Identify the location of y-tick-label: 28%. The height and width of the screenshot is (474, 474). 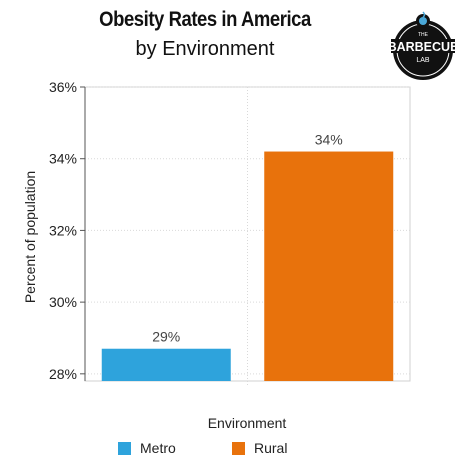
(63, 374).